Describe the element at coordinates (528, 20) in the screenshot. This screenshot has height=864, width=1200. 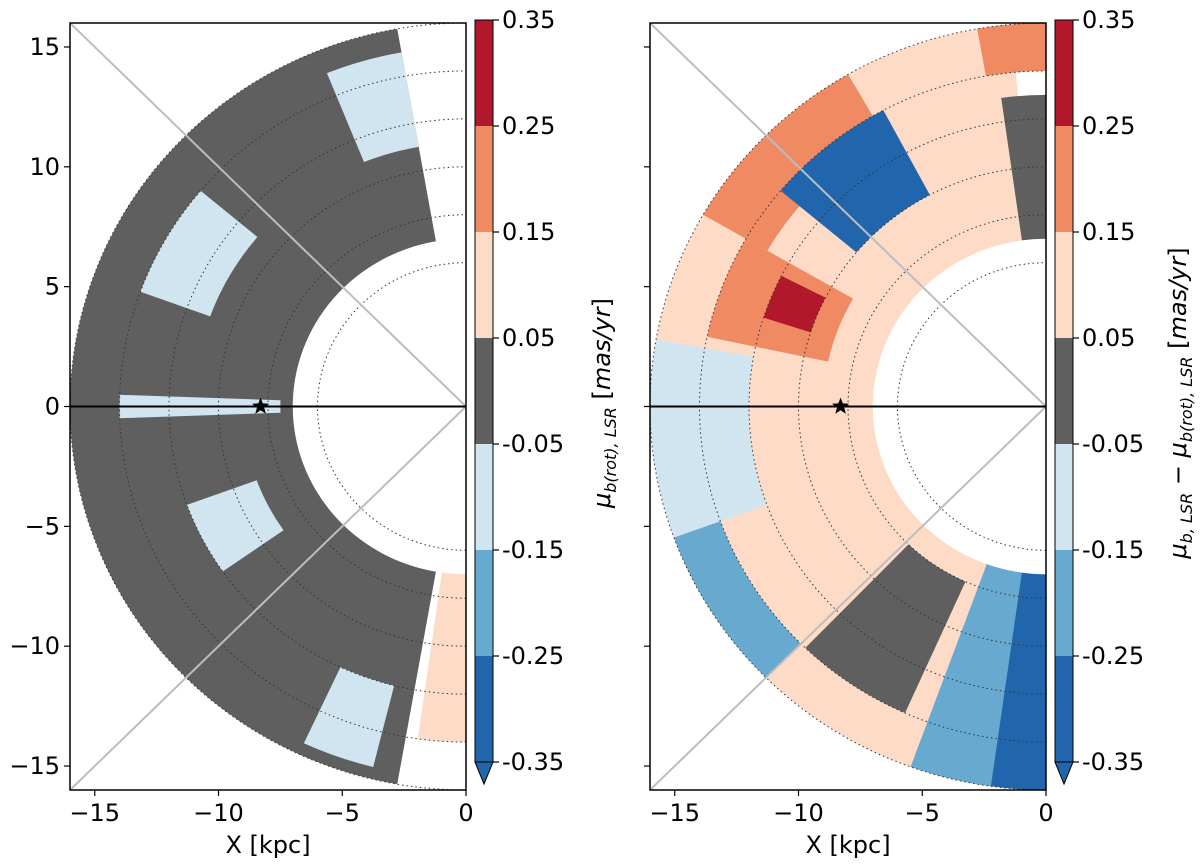
I see `left-colorbar-tick-label: 0.35` at that location.